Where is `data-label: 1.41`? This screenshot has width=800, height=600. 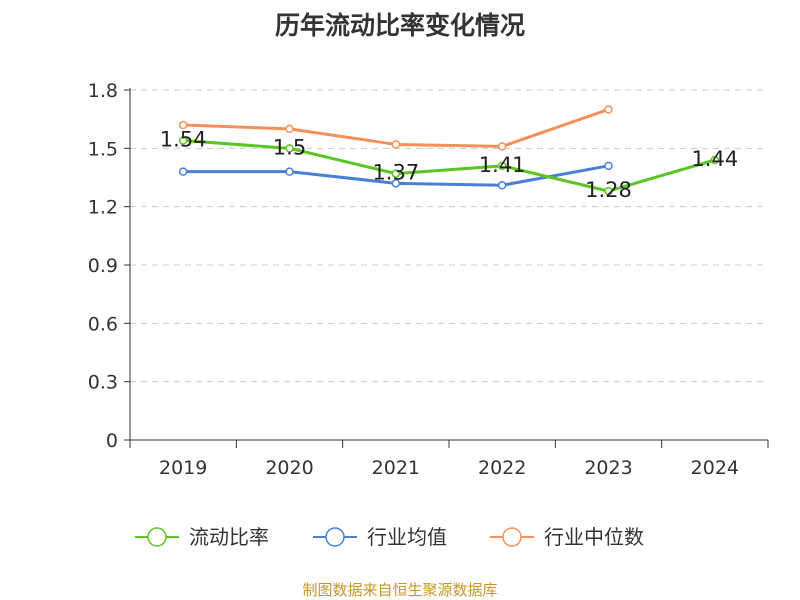
data-label: 1.41 is located at coordinates (502, 165).